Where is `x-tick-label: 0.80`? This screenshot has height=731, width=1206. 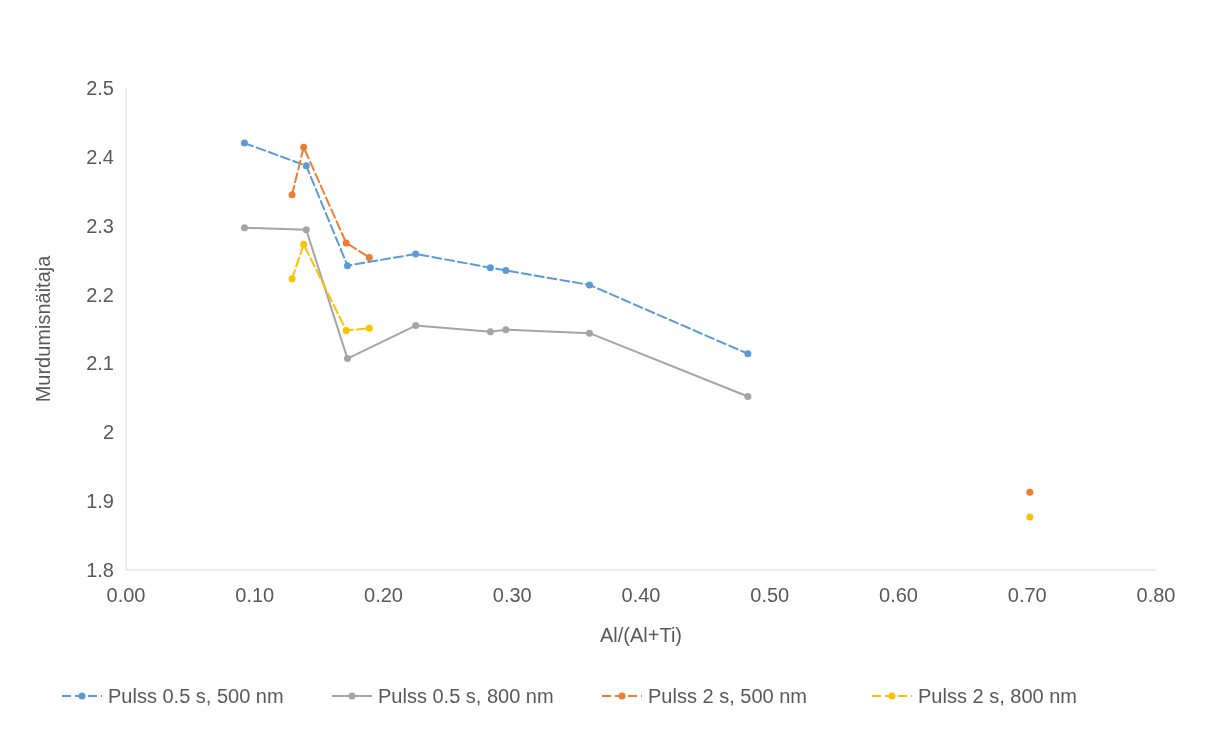
x-tick-label: 0.80 is located at coordinates (1156, 595).